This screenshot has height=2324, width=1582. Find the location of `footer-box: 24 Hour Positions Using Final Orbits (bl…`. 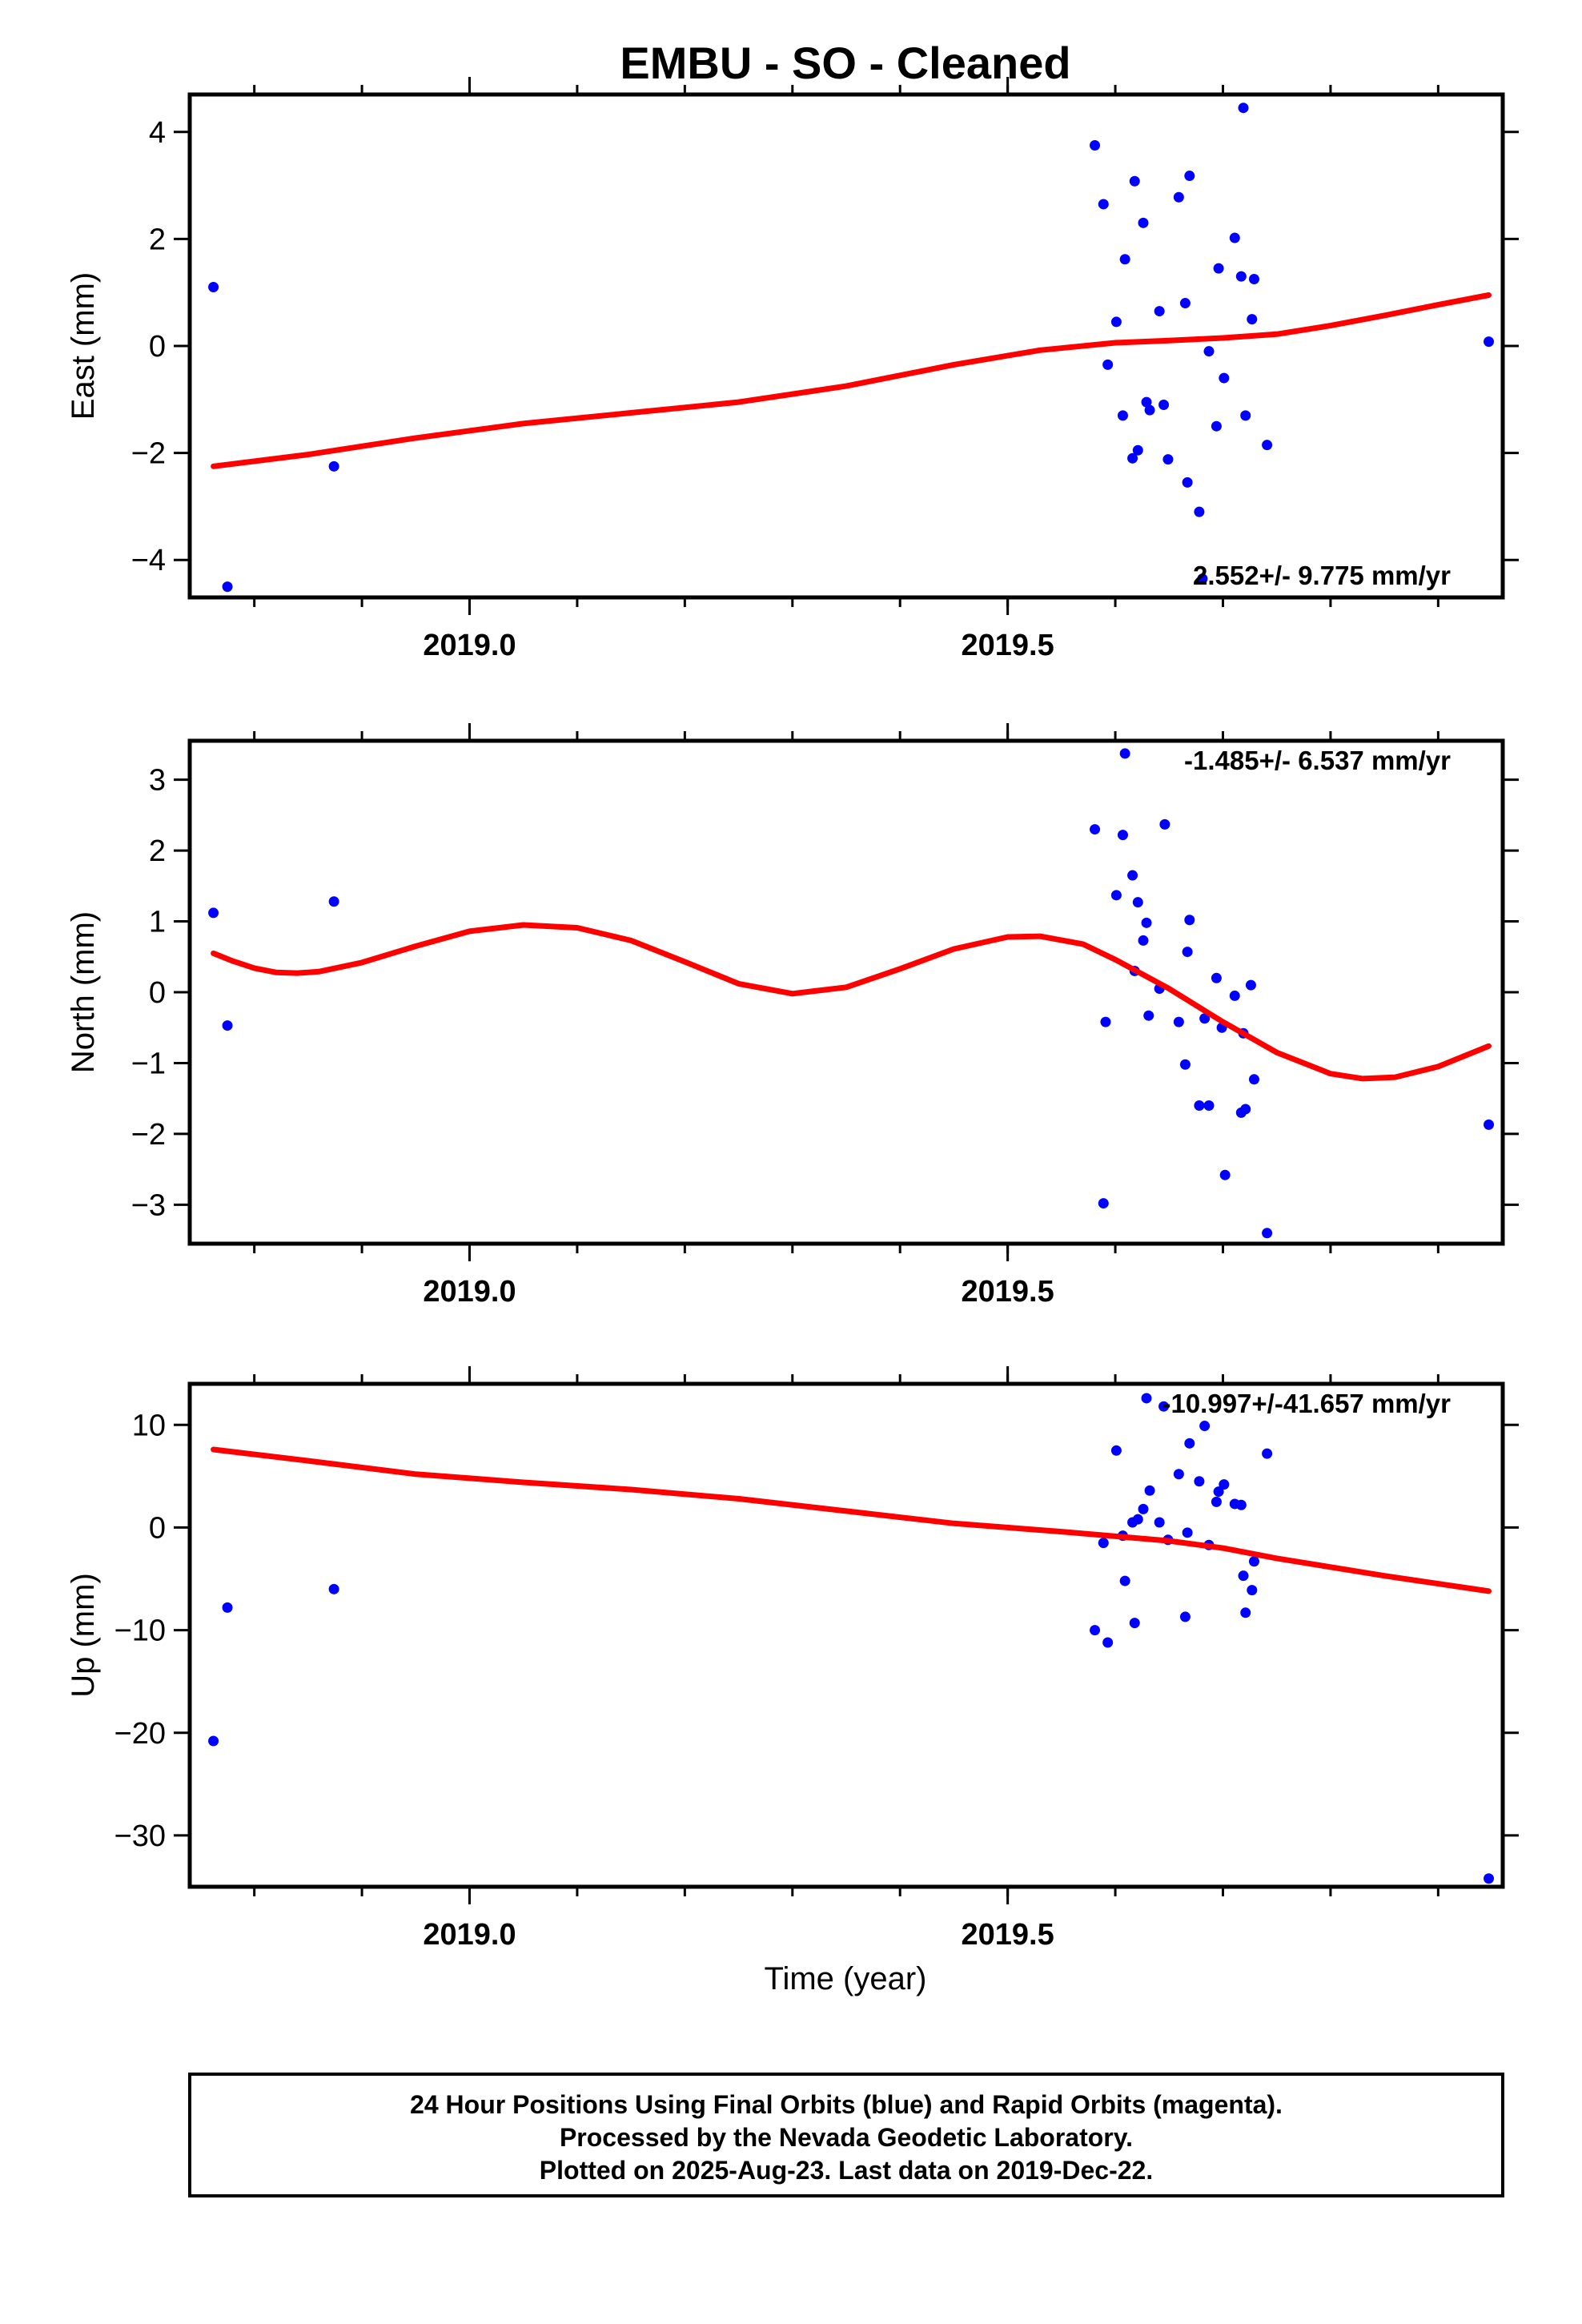

footer-box: 24 Hour Positions Using Final Orbits (bl… is located at coordinates (846, 2135).